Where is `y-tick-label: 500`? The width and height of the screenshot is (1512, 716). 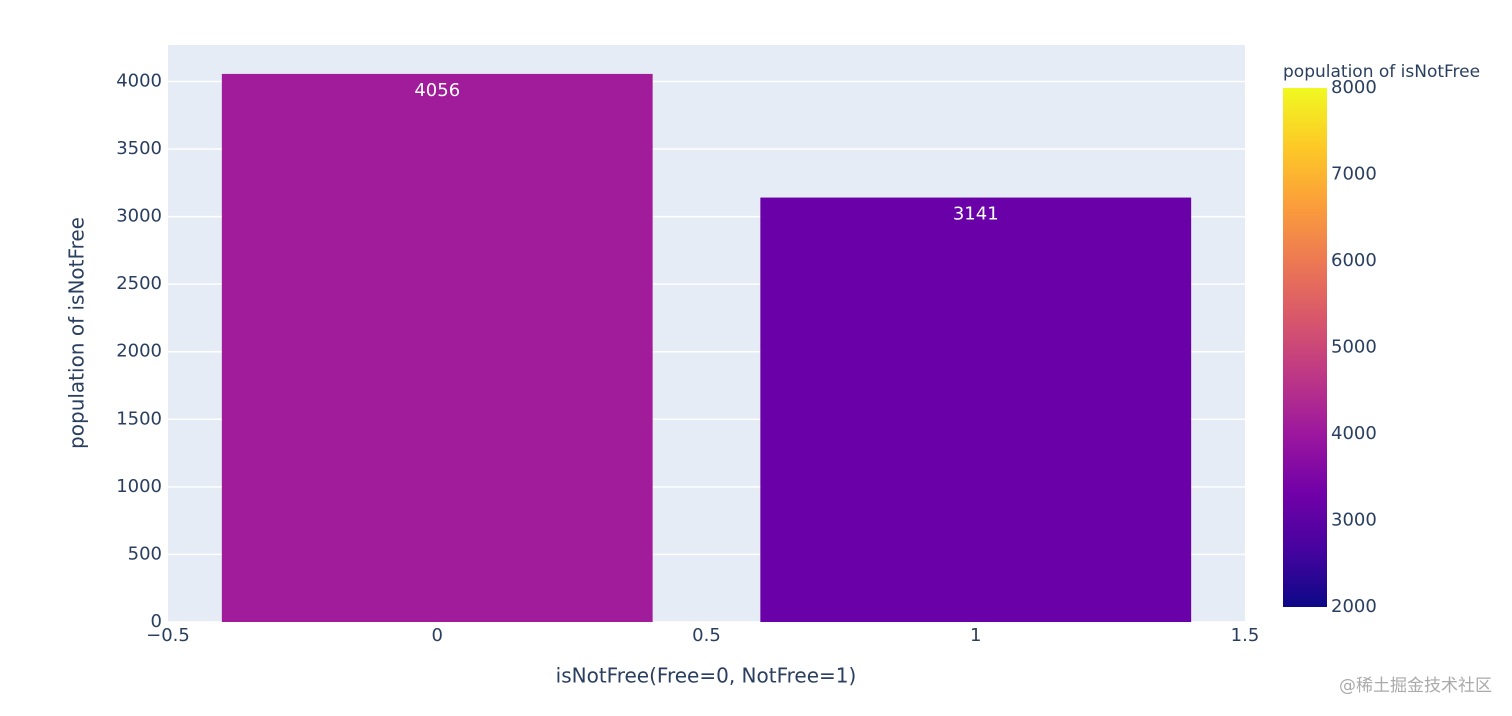
y-tick-label: 500 is located at coordinates (145, 553).